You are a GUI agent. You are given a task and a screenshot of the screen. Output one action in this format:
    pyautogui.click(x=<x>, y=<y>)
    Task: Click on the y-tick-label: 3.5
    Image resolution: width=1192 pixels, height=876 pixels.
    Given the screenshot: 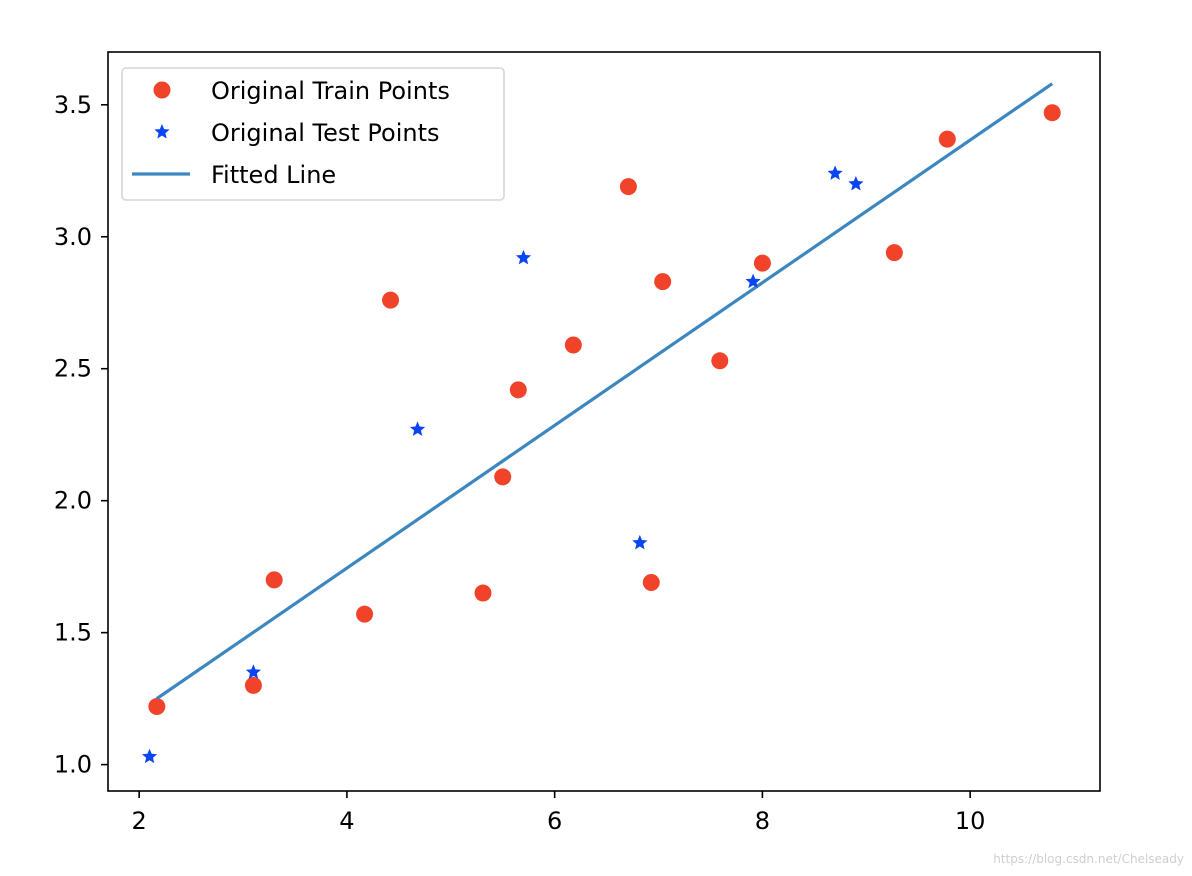 What is the action you would take?
    pyautogui.click(x=73, y=105)
    